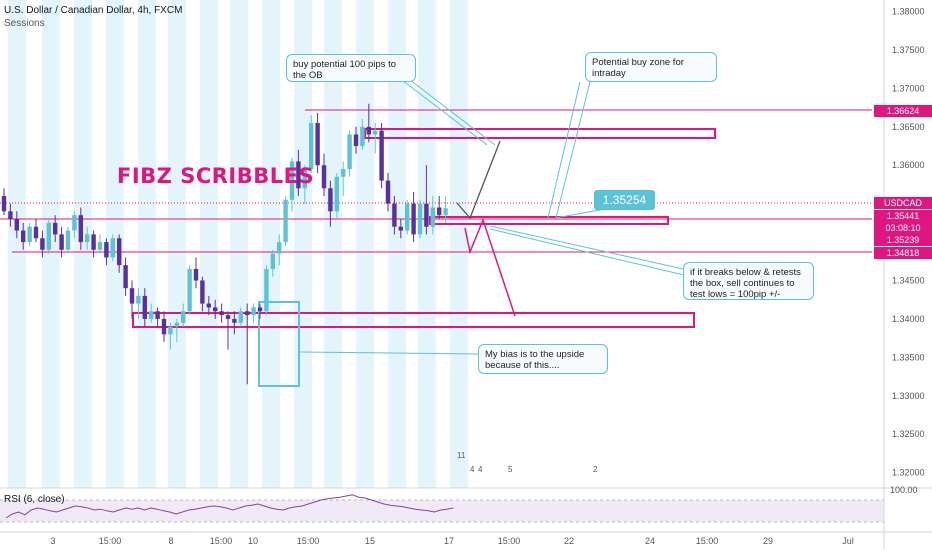 This screenshot has width=932, height=555. What do you see at coordinates (279, 344) in the screenshot?
I see `bias-box` at bounding box center [279, 344].